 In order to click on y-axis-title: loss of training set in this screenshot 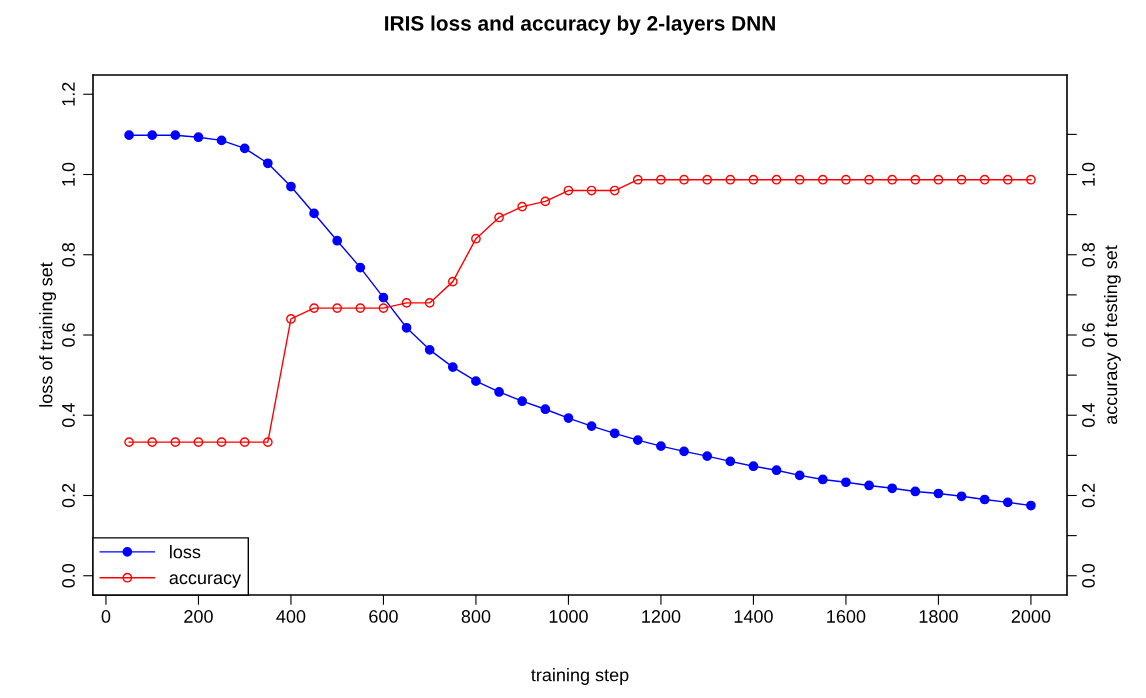, I will do `click(48, 334)`.